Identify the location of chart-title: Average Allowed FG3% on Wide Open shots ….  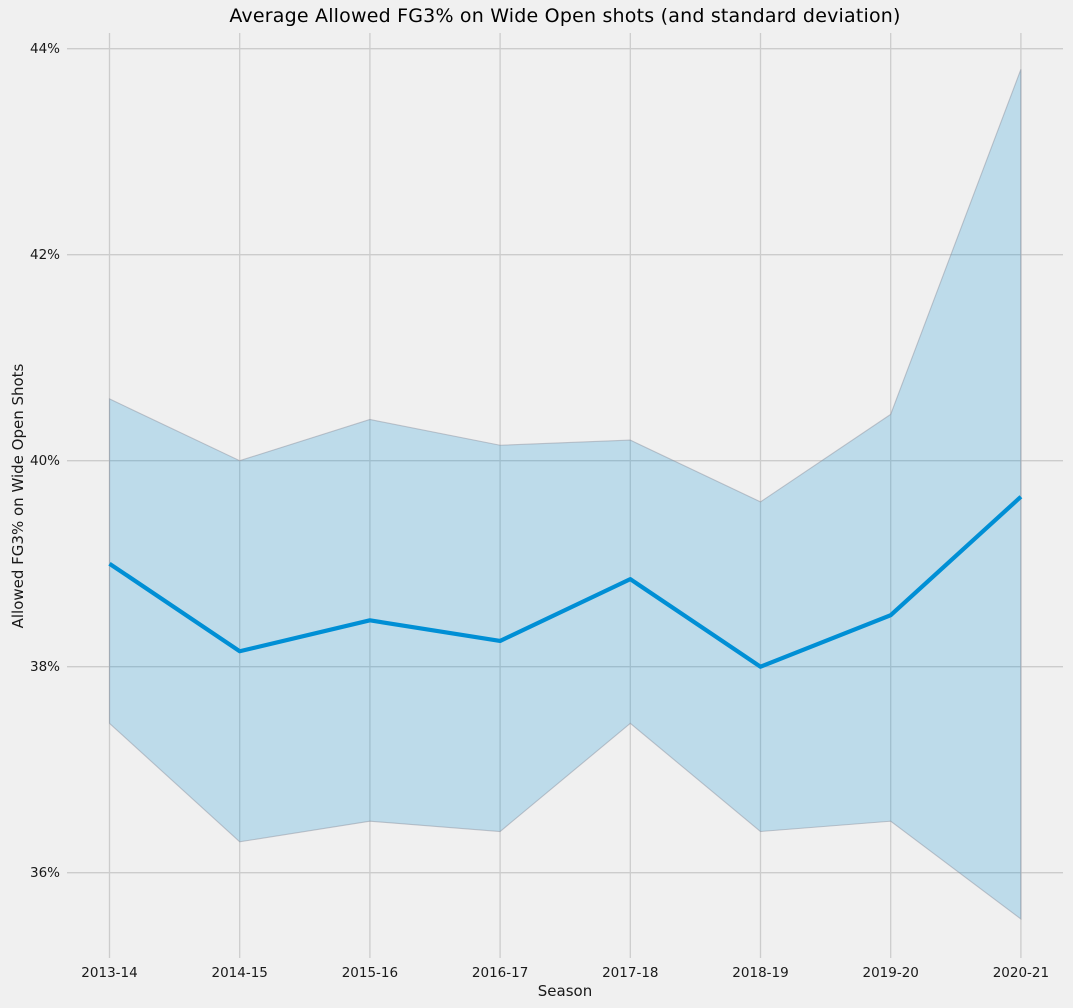
(565, 16).